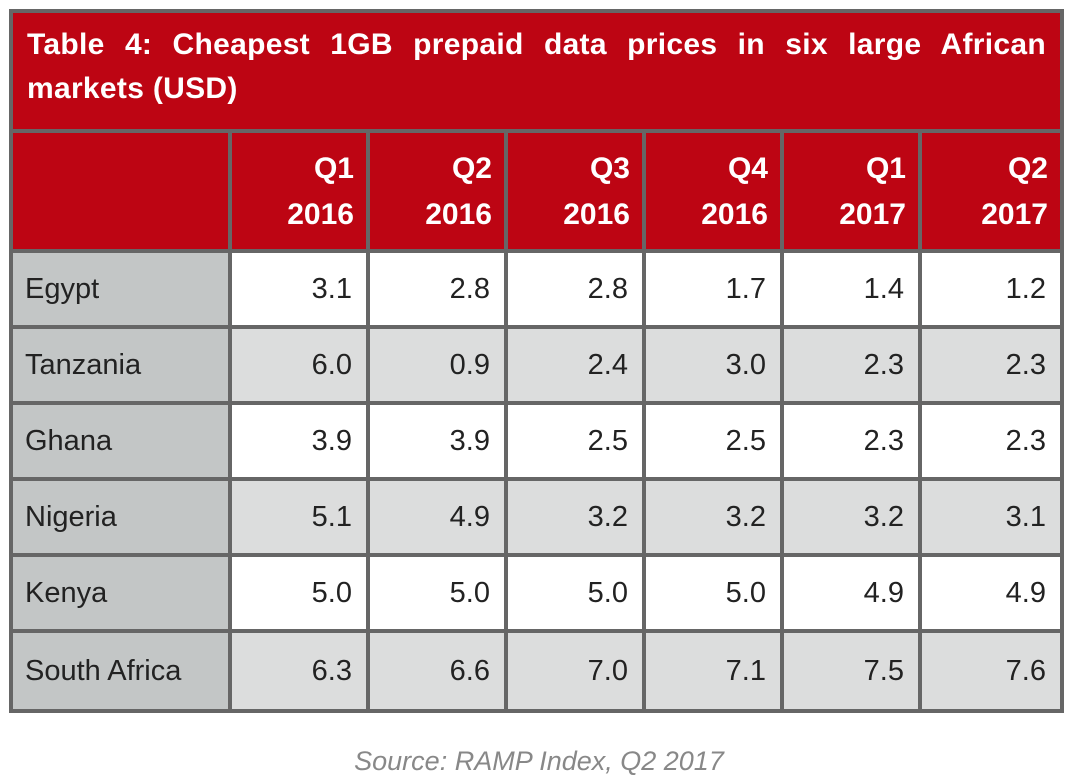  I want to click on table-cell-value: 1.2, so click(991, 291).